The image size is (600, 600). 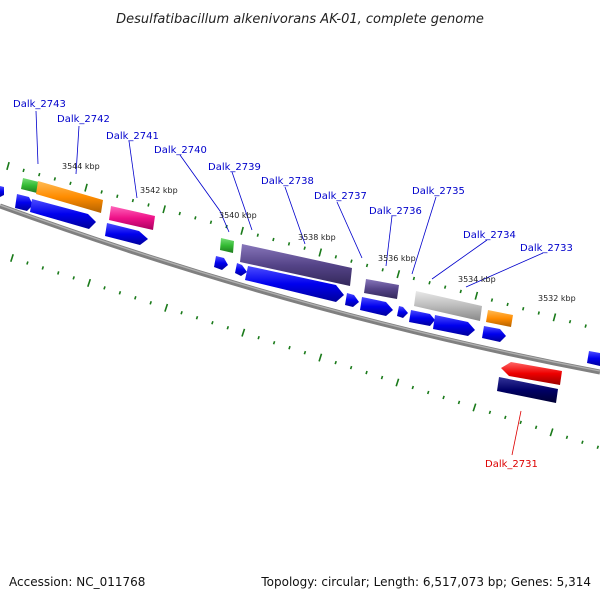 I want to click on gene-label-dalk-2738: Dalk_2738, so click(x=287, y=181).